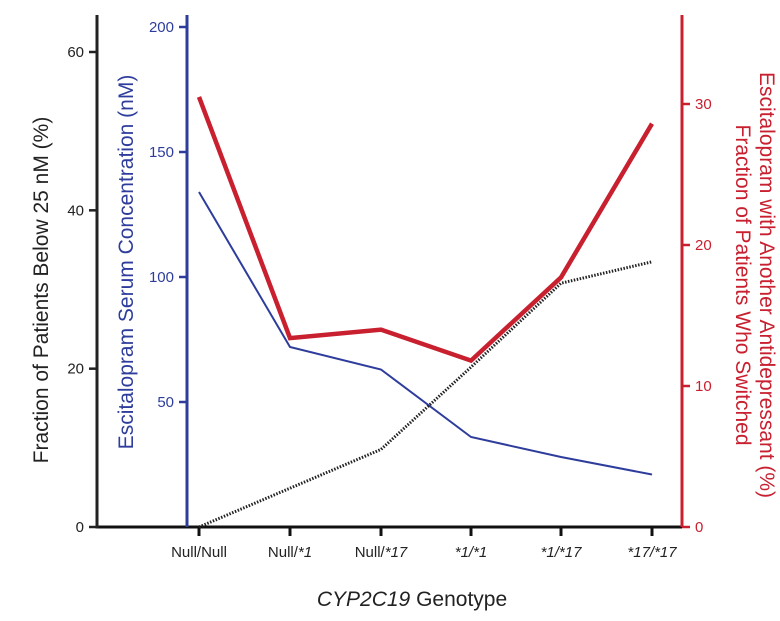 The height and width of the screenshot is (621, 780). Describe the element at coordinates (471, 552) in the screenshot. I see `x-tick-label: *1/*1` at that location.